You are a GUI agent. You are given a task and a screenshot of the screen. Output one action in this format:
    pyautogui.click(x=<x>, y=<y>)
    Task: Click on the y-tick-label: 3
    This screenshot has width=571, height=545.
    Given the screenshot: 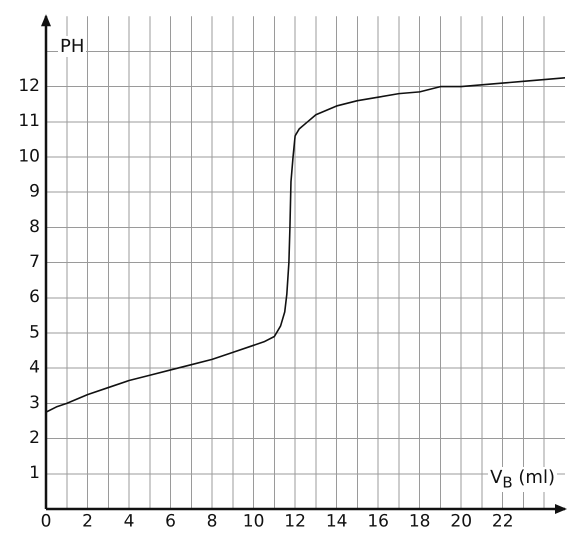 What is the action you would take?
    pyautogui.click(x=34, y=402)
    